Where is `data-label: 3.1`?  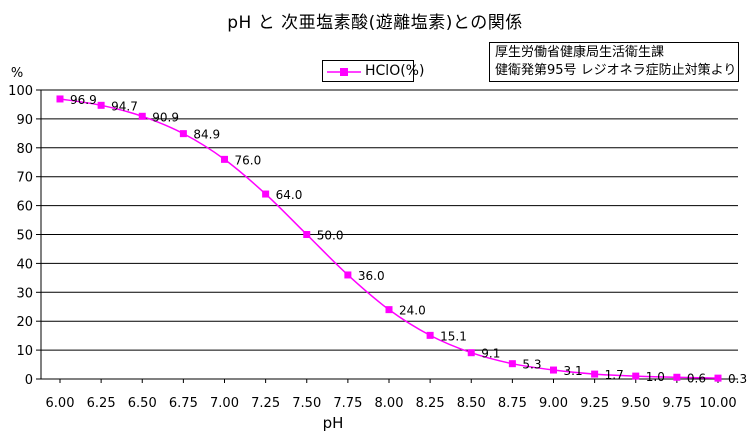
data-label: 3.1 is located at coordinates (573, 371).